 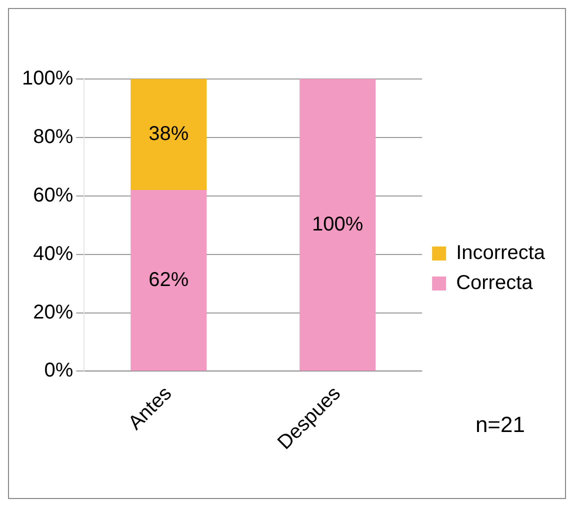 What do you see at coordinates (48, 79) in the screenshot?
I see `y-tick-label: 100%` at bounding box center [48, 79].